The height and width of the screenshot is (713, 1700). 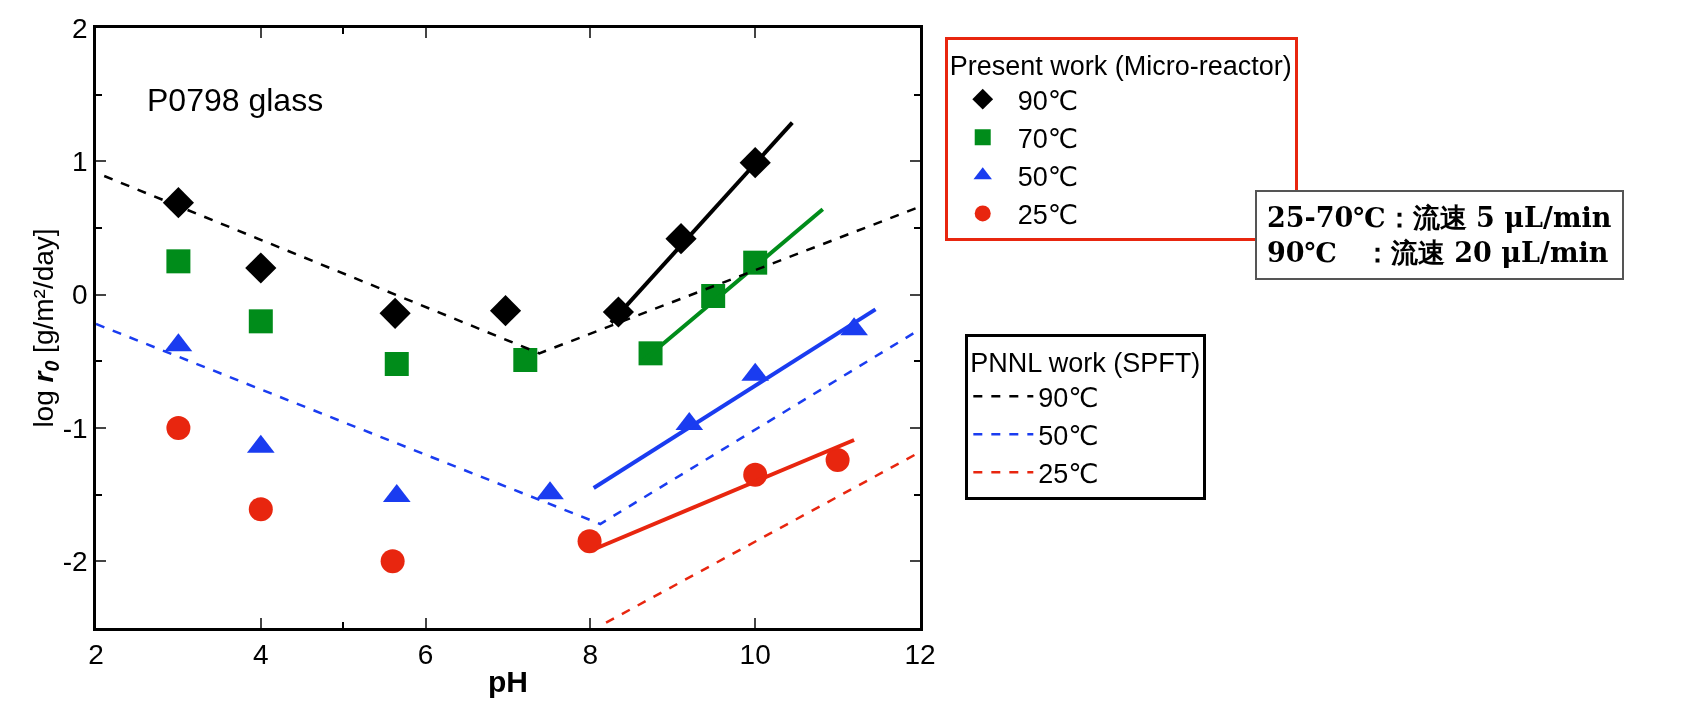 What do you see at coordinates (235, 100) in the screenshot?
I see `annotation: P0798 glass` at bounding box center [235, 100].